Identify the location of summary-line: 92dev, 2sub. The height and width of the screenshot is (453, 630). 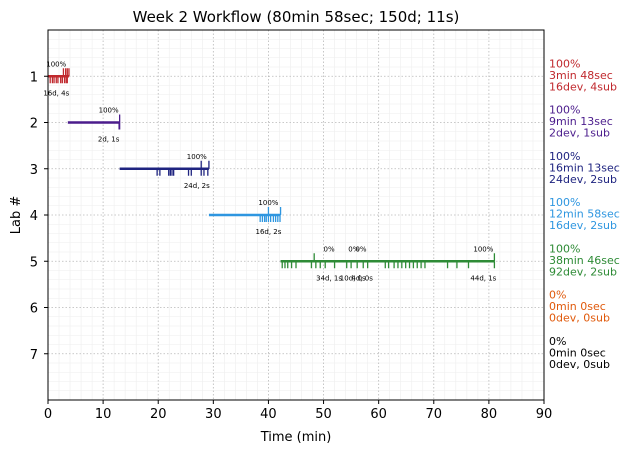
(583, 271).